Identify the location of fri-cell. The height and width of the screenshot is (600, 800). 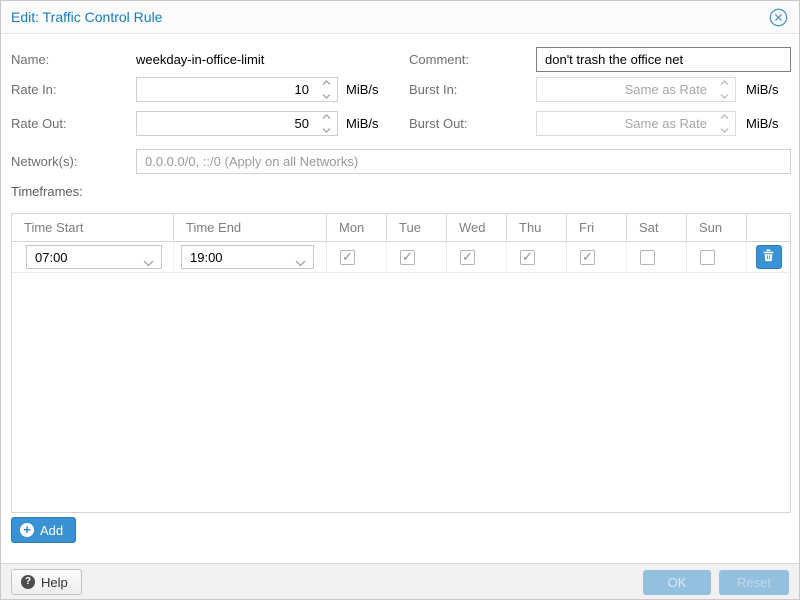
(597, 257).